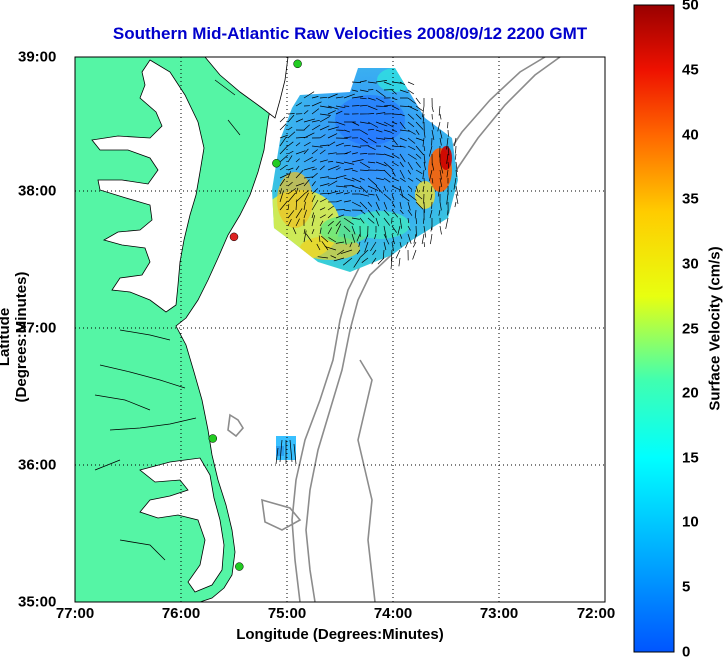 This screenshot has width=724, height=661. I want to click on delaware-bay, so click(246, 88).